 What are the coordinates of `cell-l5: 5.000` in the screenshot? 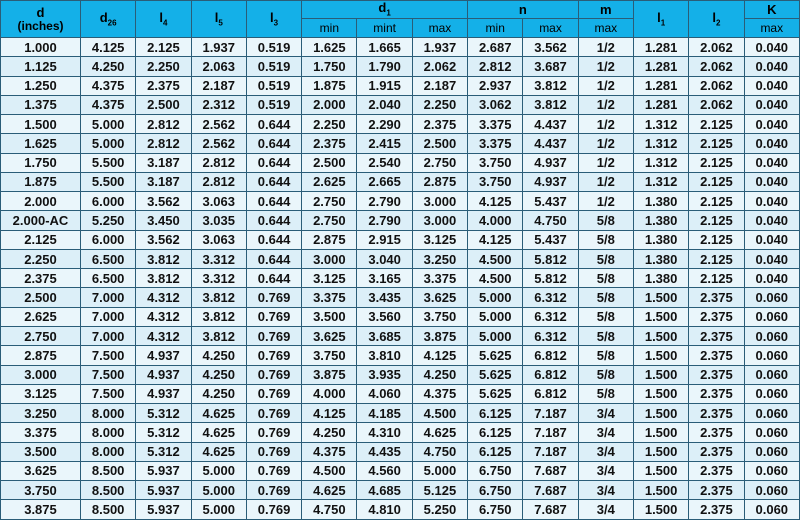 It's located at (218, 490).